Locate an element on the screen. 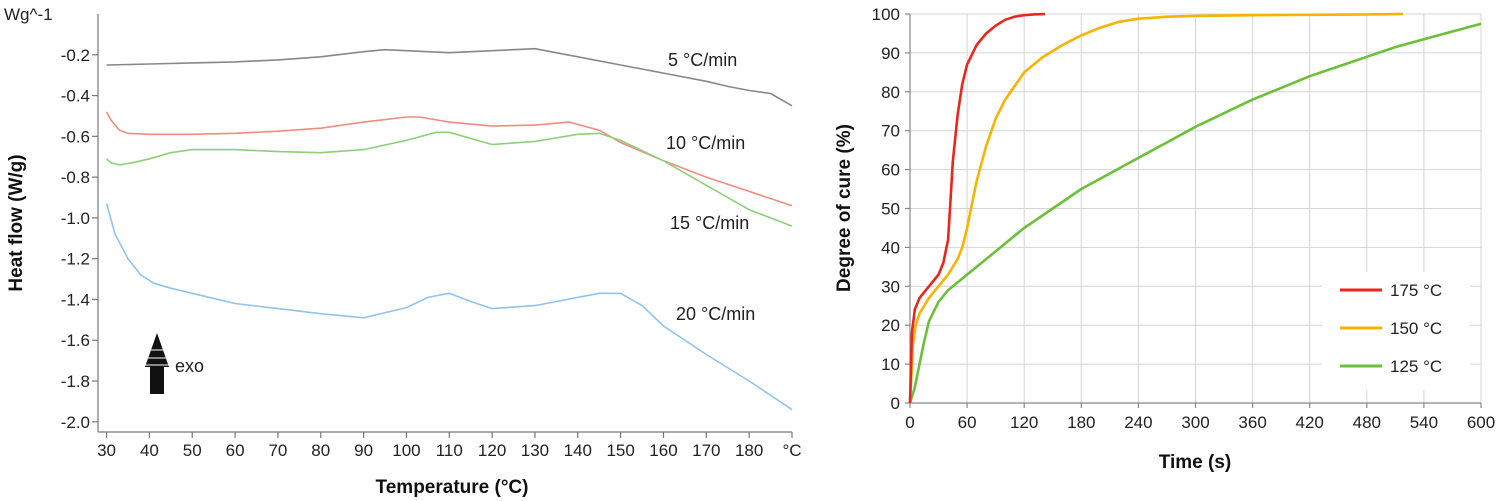 This screenshot has height=501, width=1505. right-x-axis-title: Time (s) is located at coordinates (1195, 462).